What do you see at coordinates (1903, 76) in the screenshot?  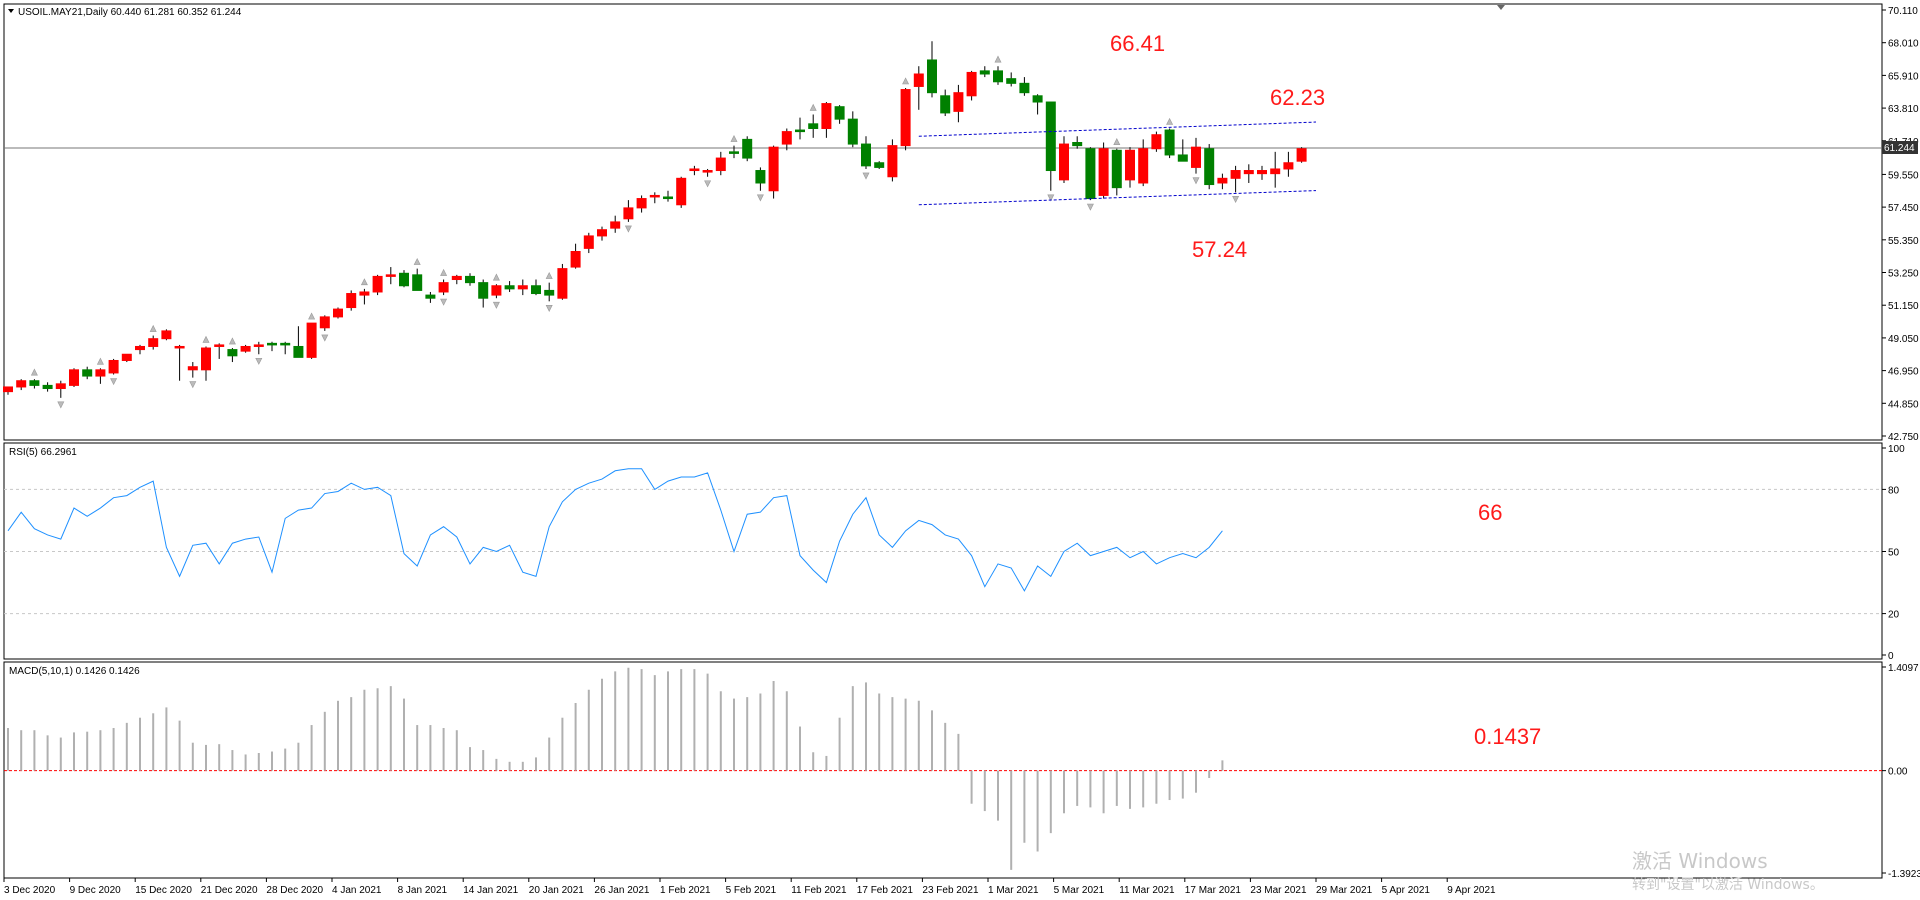 I see `price-y-tick-label: 65.910` at bounding box center [1903, 76].